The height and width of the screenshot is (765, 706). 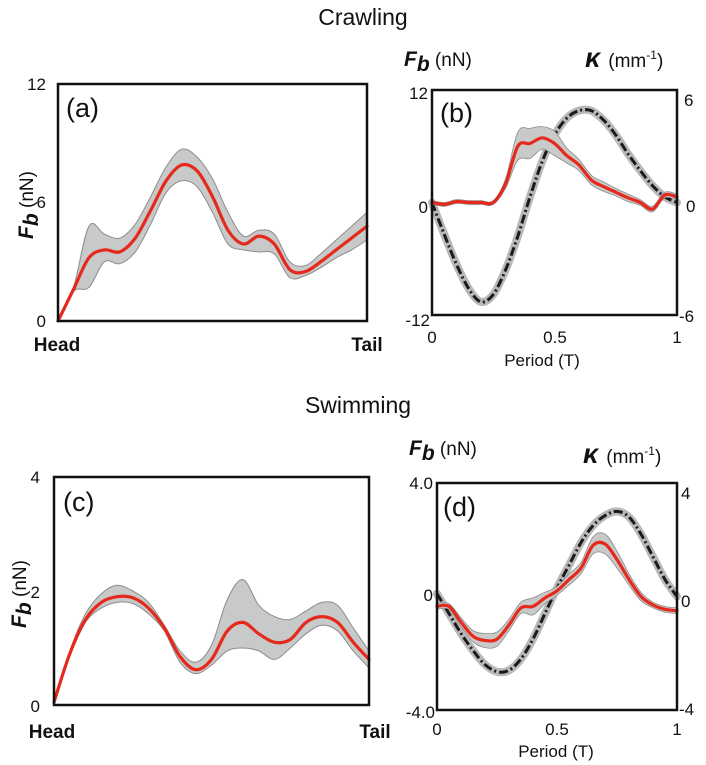 What do you see at coordinates (456, 449) in the screenshot?
I see `panel-d-ylabel-unit: (nN)` at bounding box center [456, 449].